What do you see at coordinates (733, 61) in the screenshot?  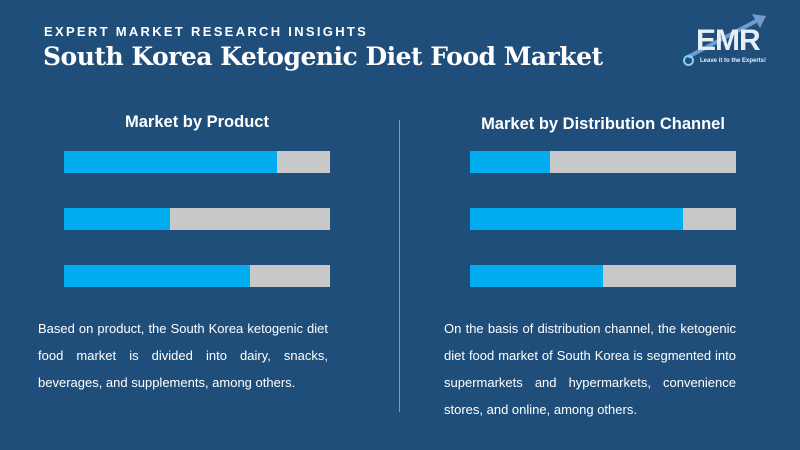 I see `logo-tagline: Leave it to the Experts!` at bounding box center [733, 61].